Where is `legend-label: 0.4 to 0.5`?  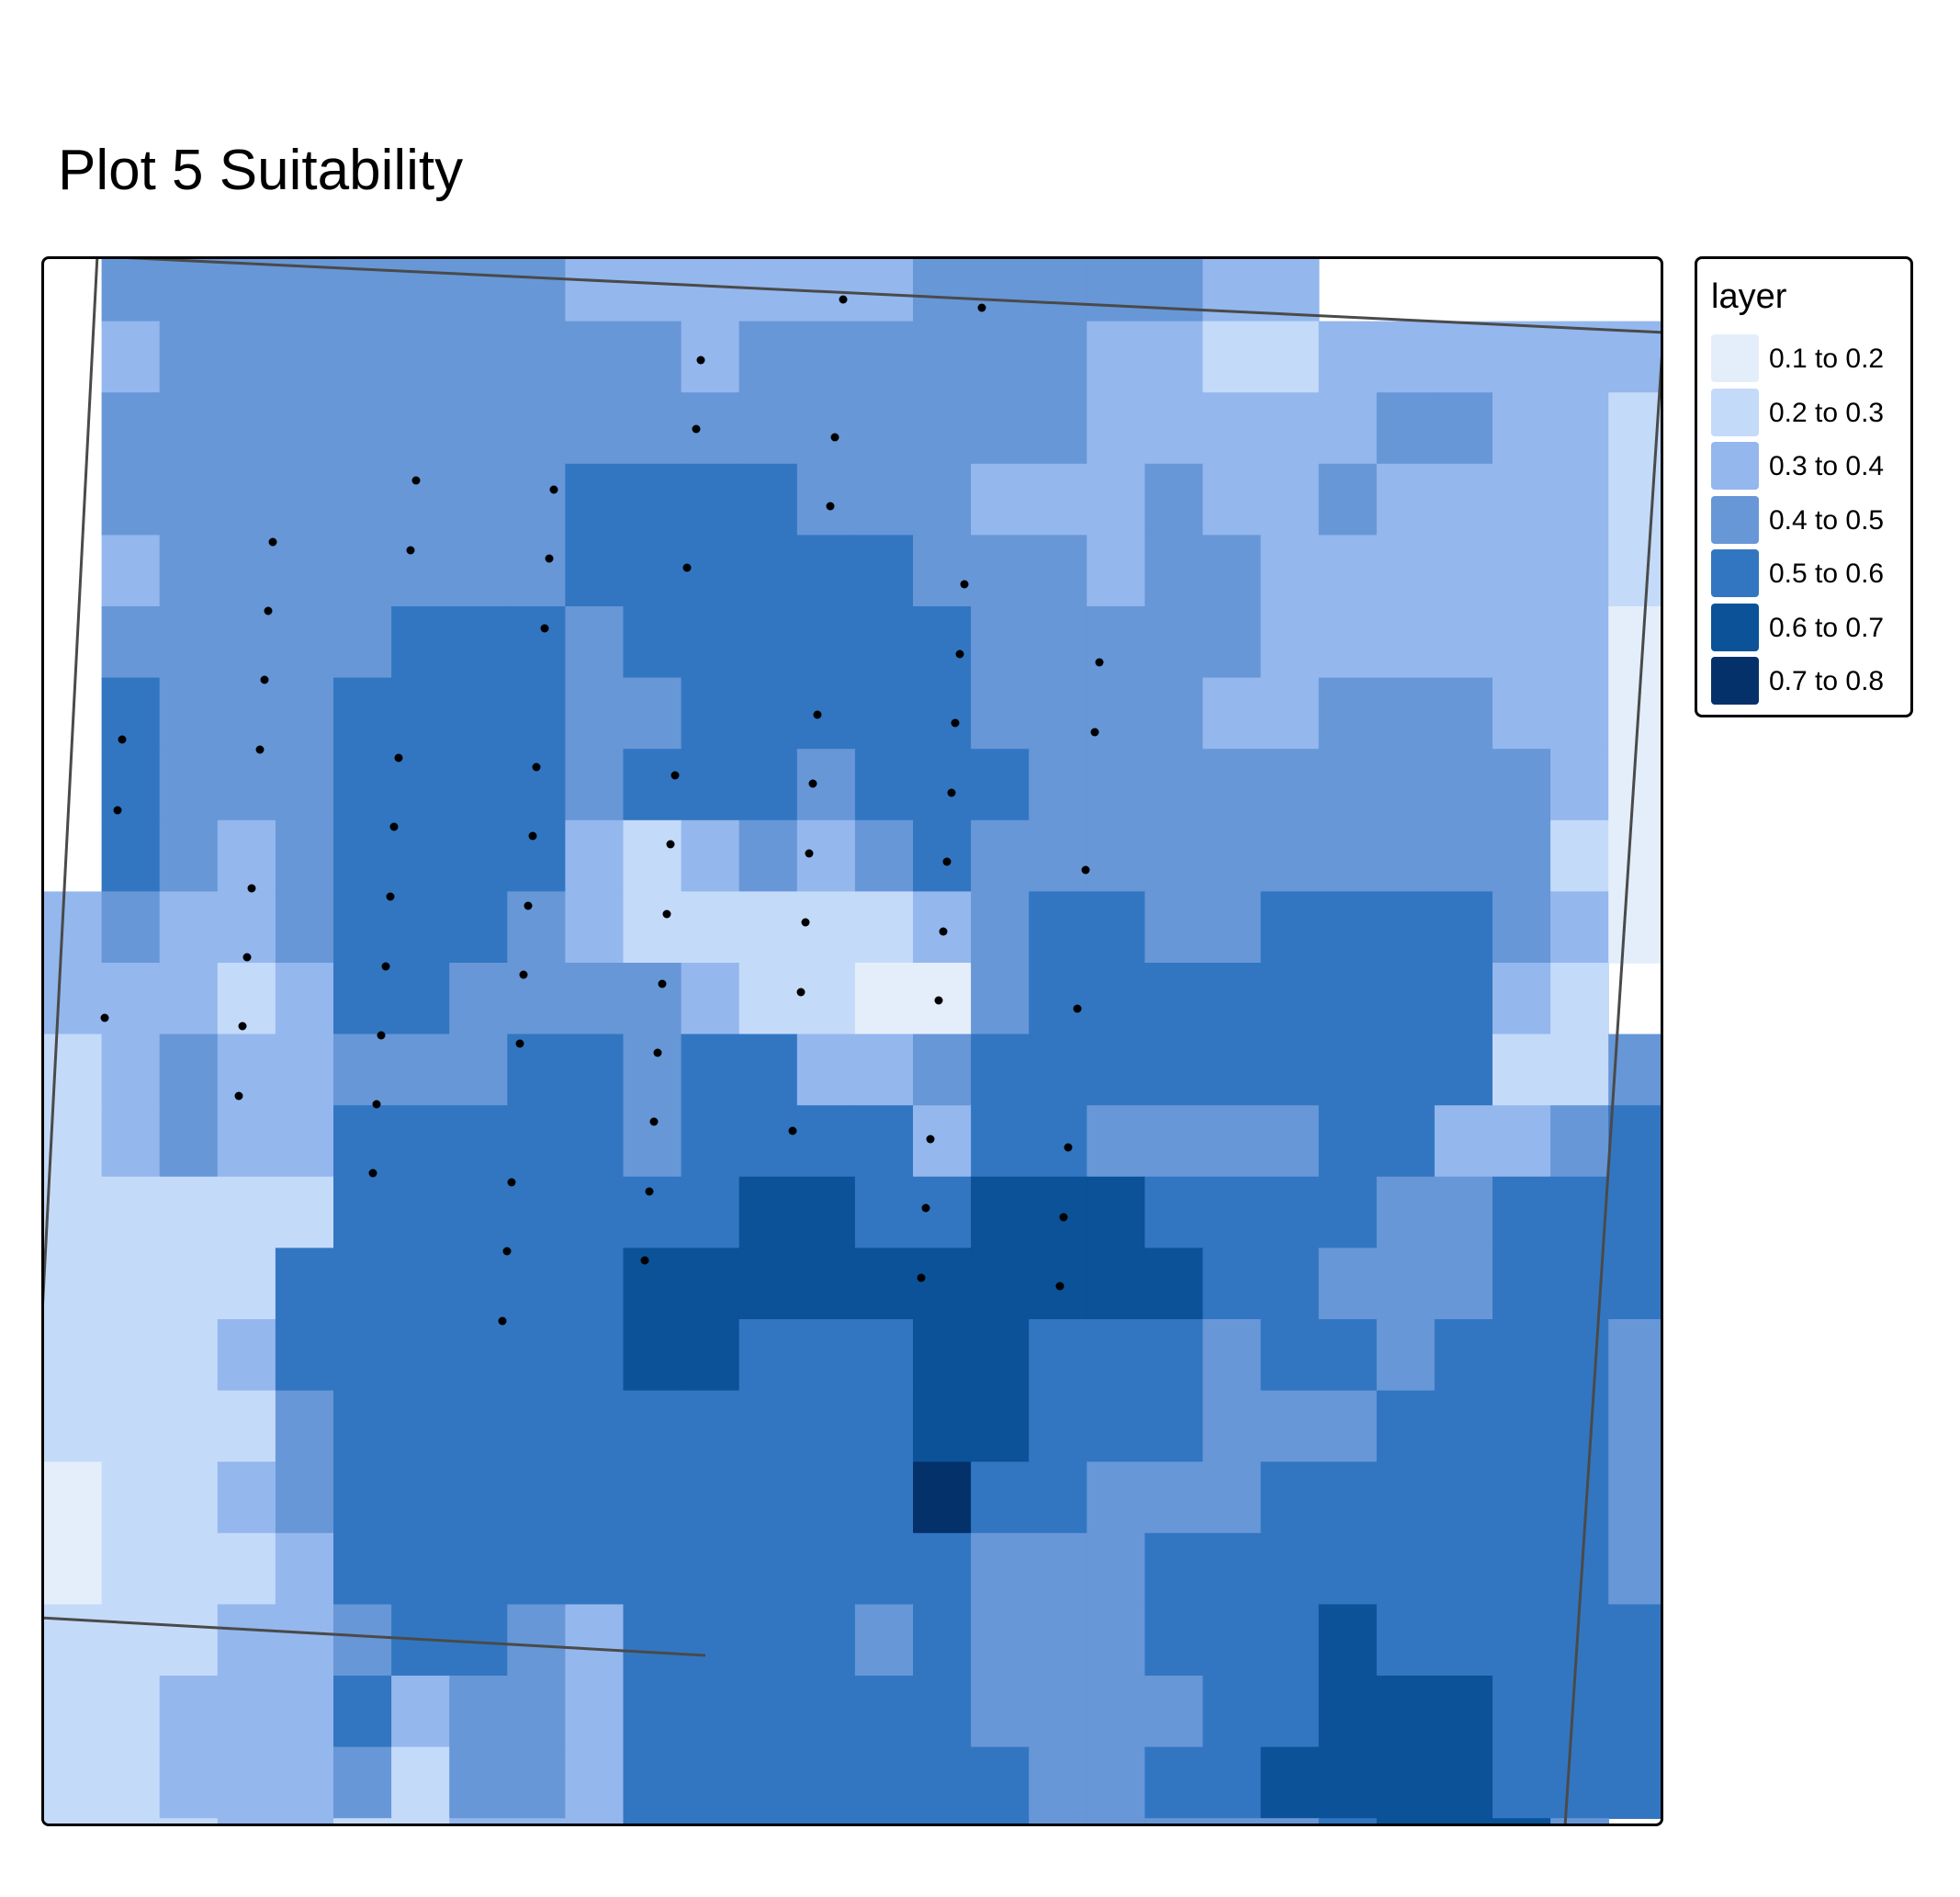
legend-label: 0.4 to 0.5 is located at coordinates (1827, 520).